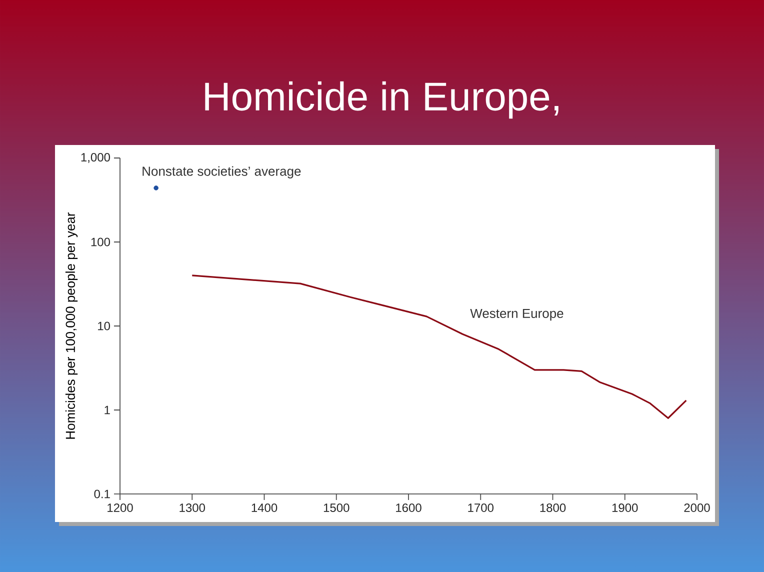 This screenshot has height=572, width=764. Describe the element at coordinates (193, 508) in the screenshot. I see `x-tick-label: 1300` at that location.